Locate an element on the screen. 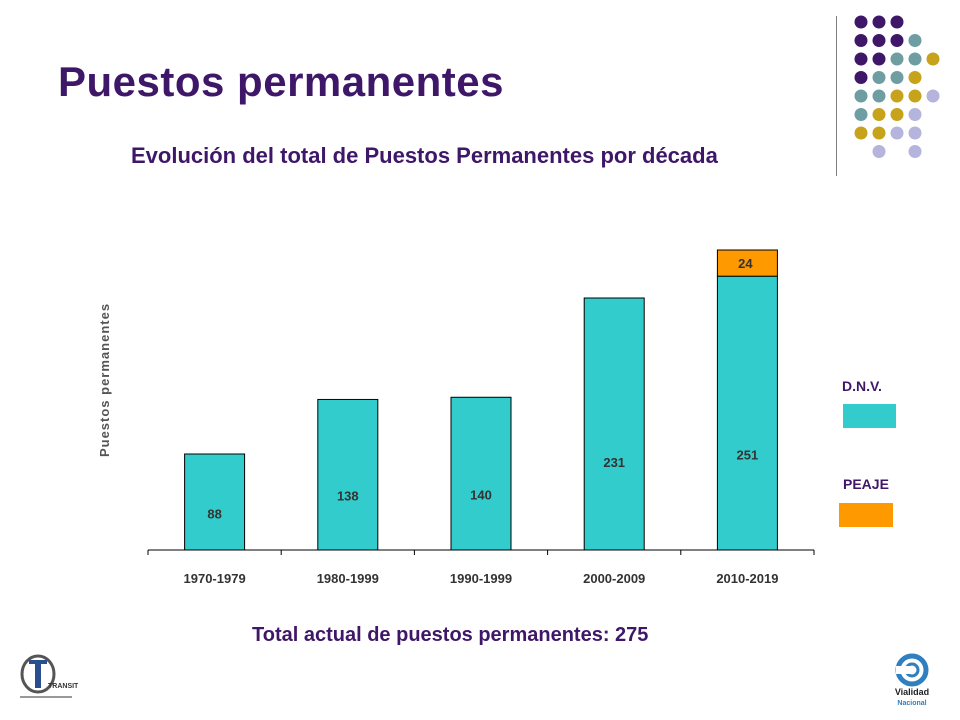 This screenshot has height=720, width=960. x-tick-label: 2000-2009 is located at coordinates (614, 578).